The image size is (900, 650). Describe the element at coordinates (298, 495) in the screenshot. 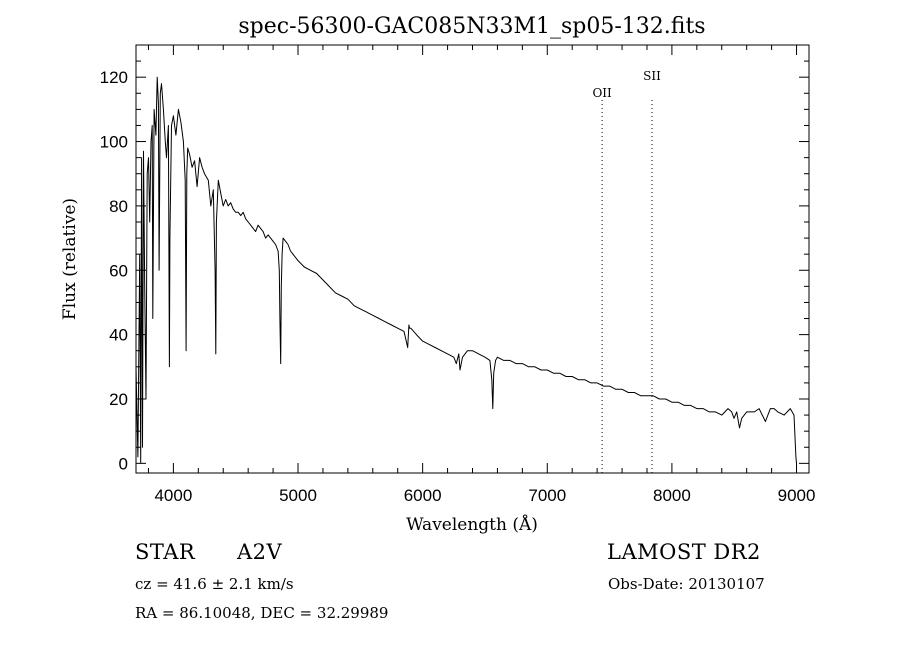

I see `x-tick-label: 5000` at that location.